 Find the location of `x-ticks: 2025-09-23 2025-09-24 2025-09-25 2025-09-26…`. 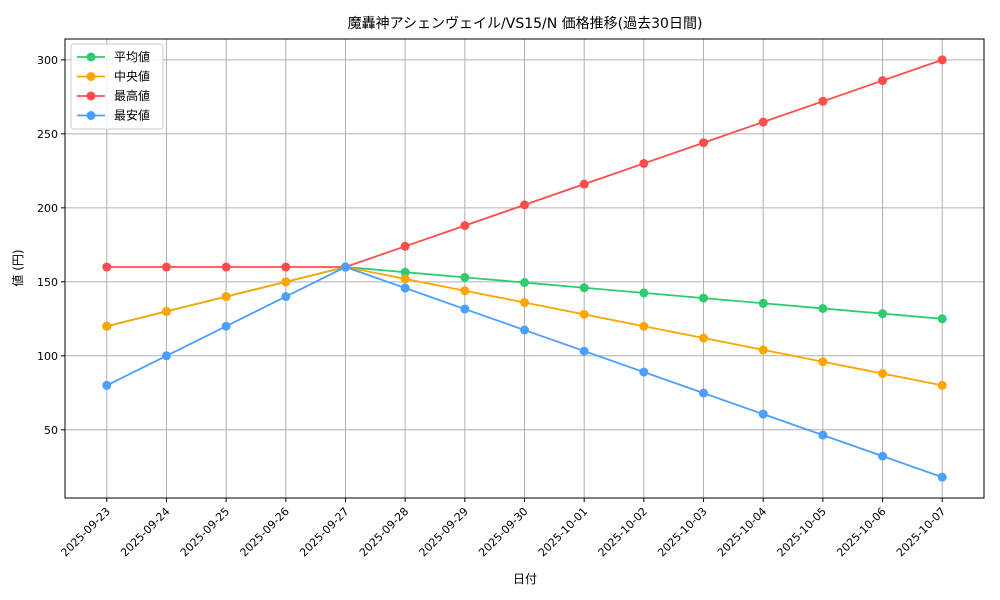

x-ticks: 2025-09-23 2025-09-24 2025-09-25 2025-09-26… is located at coordinates (503, 528).